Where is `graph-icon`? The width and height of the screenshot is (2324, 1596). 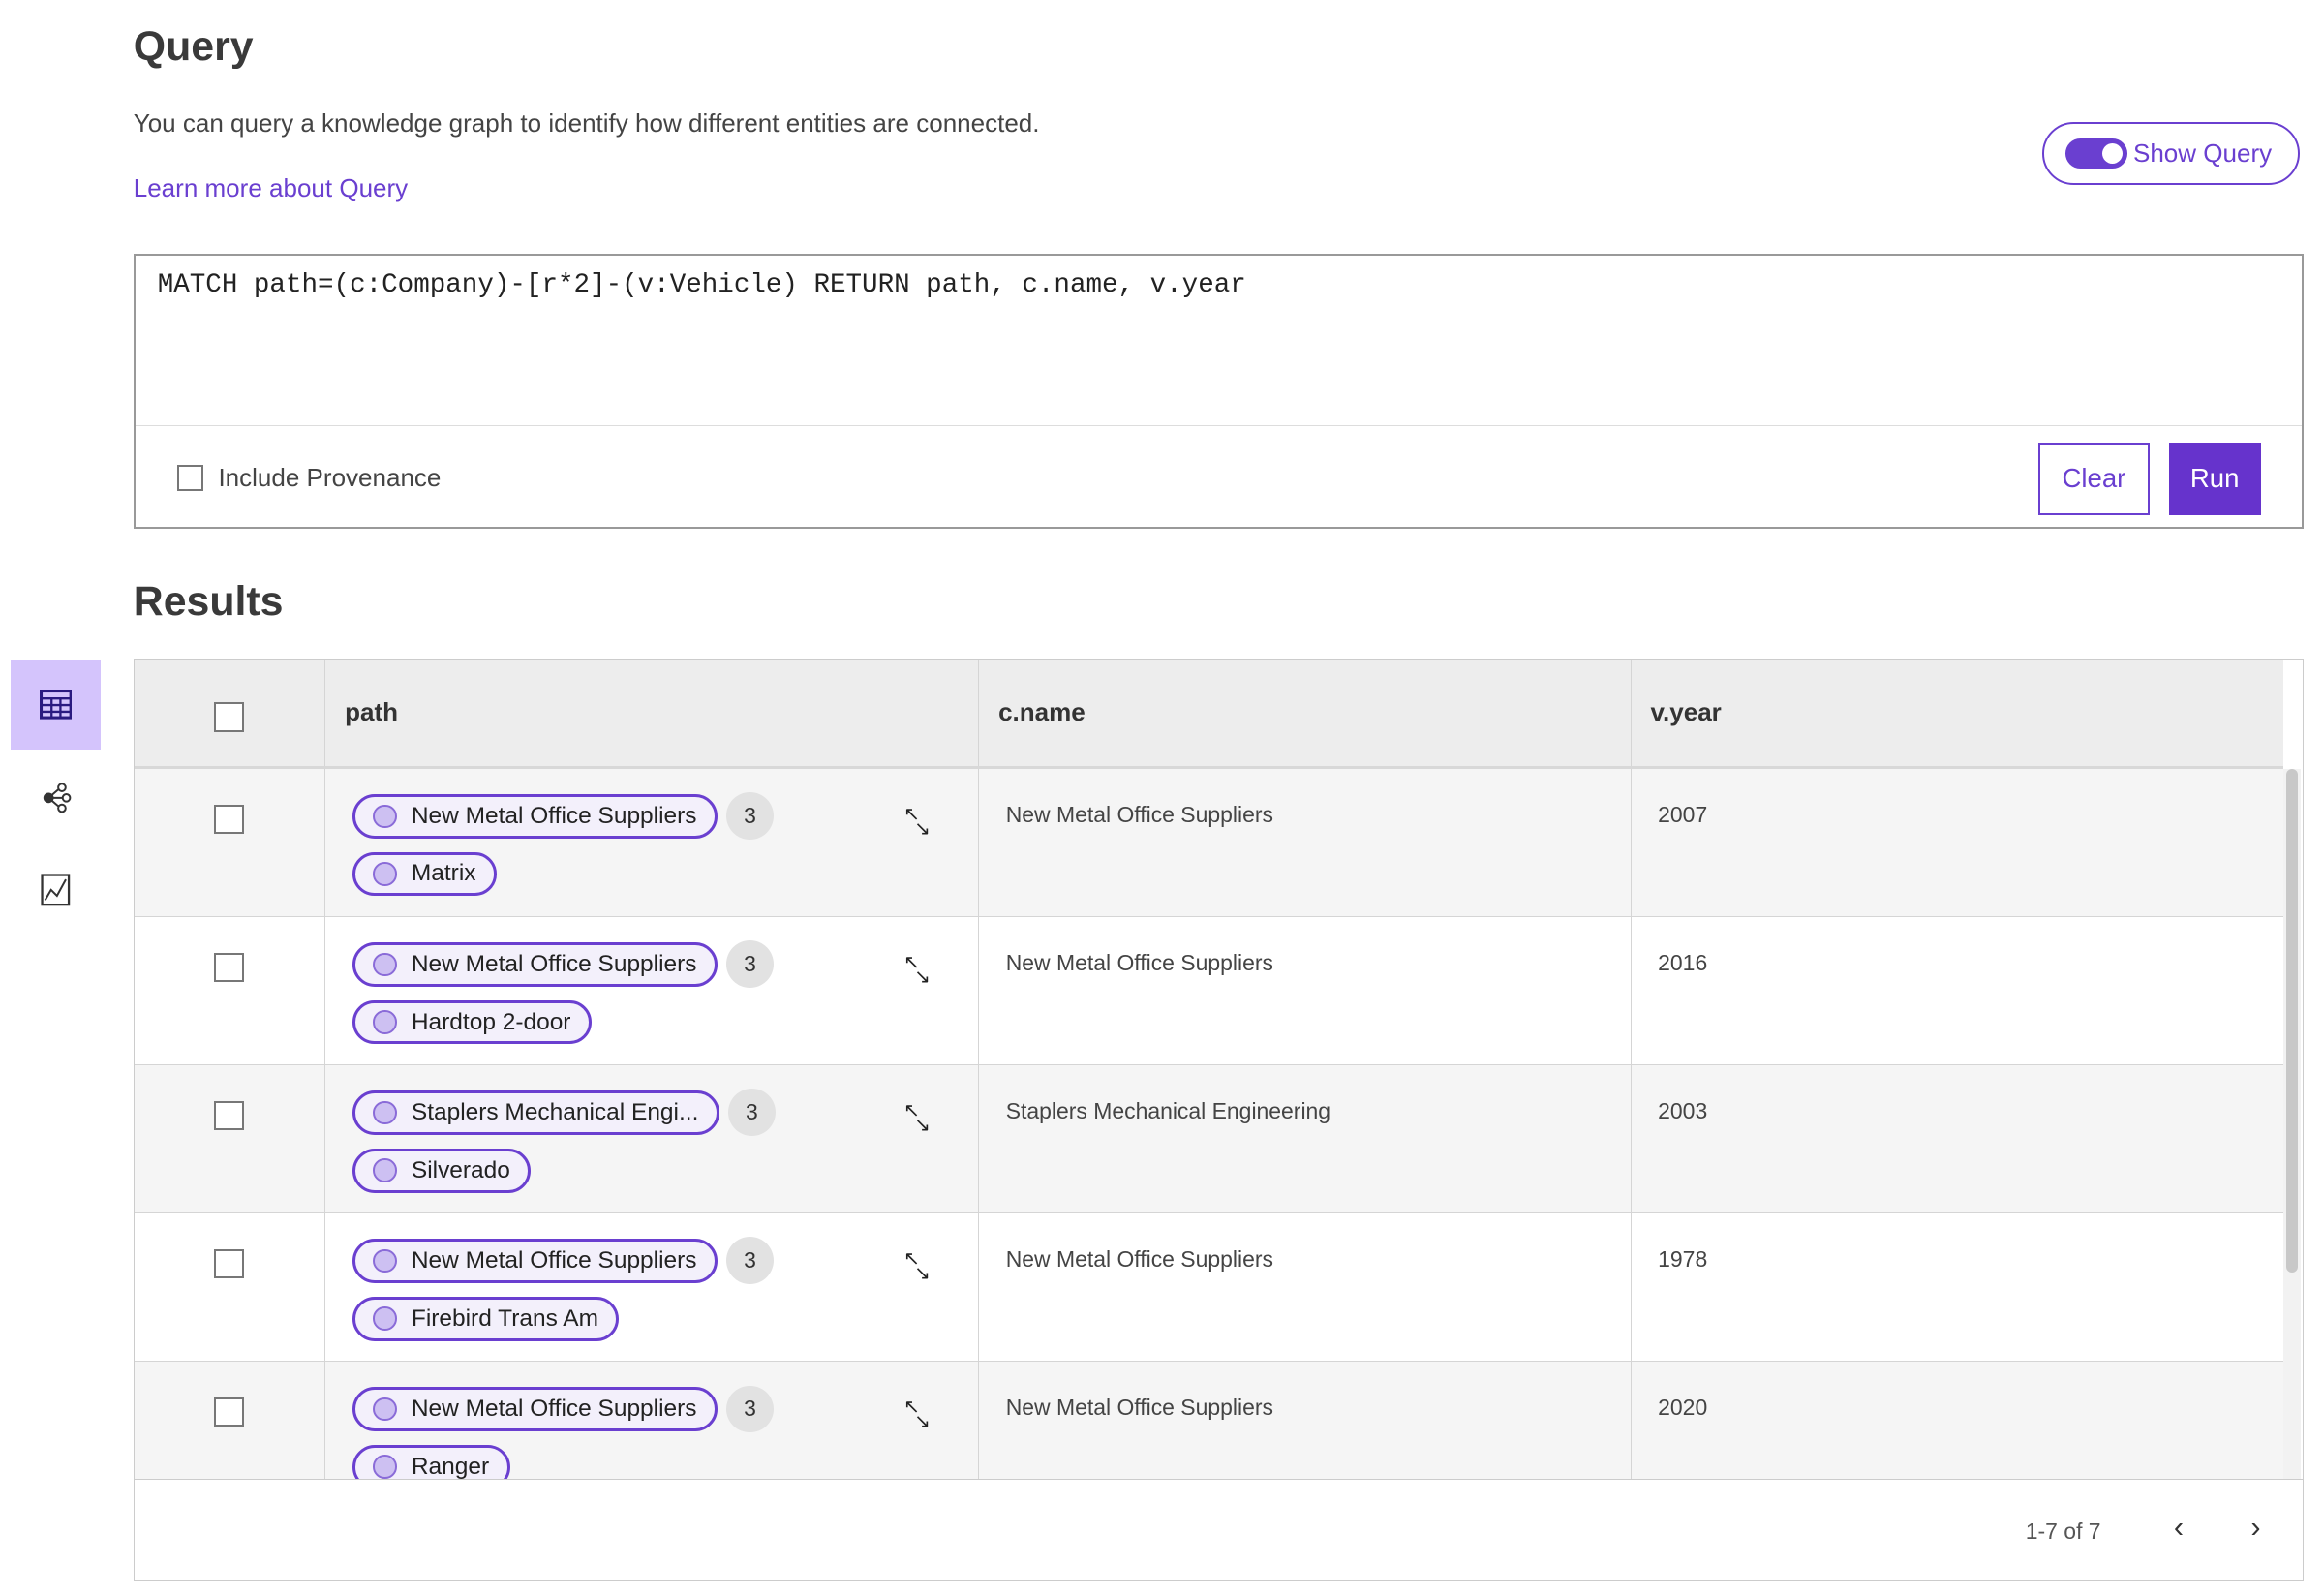 graph-icon is located at coordinates (57, 798).